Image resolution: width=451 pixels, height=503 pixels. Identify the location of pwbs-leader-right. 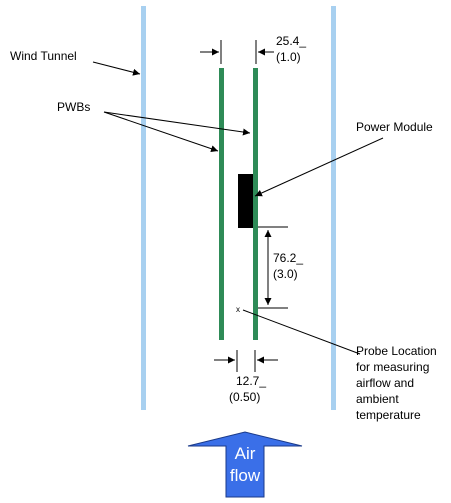
(177, 123).